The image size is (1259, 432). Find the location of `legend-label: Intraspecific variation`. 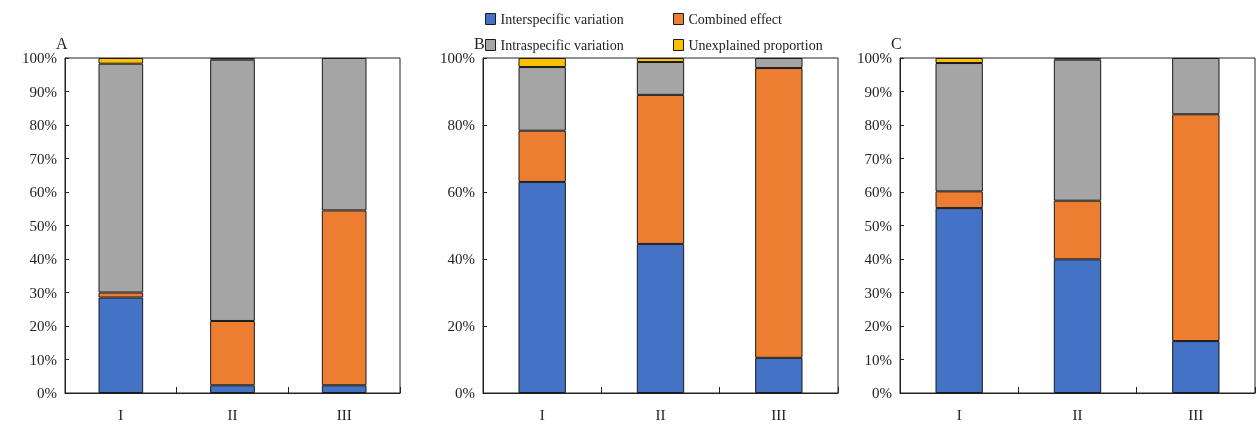

legend-label: Intraspecific variation is located at coordinates (562, 45).